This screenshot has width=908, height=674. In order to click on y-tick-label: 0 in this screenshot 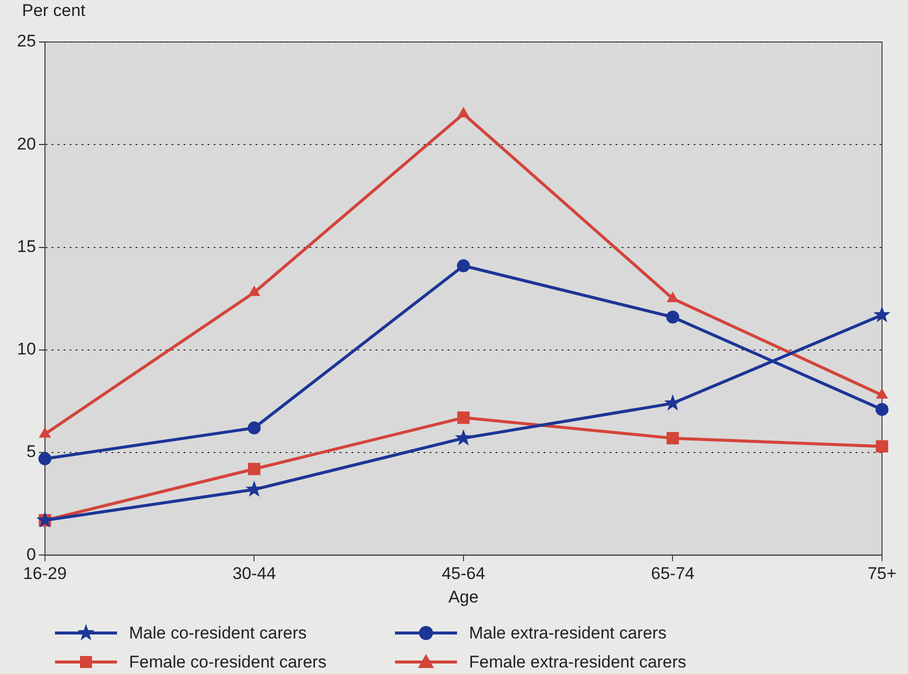, I will do `click(31, 554)`.